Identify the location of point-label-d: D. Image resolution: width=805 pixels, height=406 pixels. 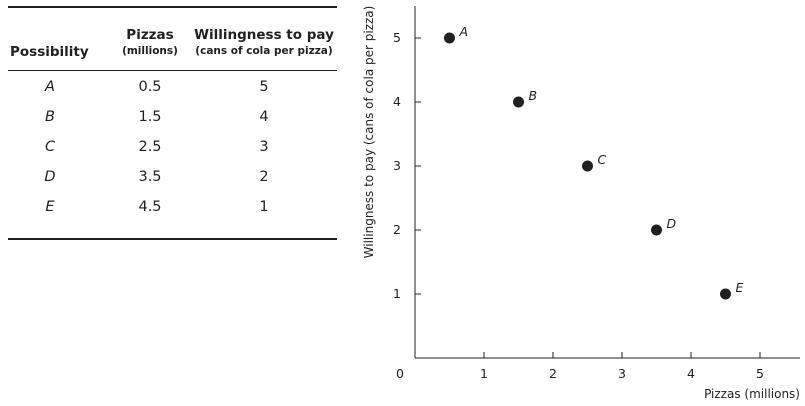
(672, 223).